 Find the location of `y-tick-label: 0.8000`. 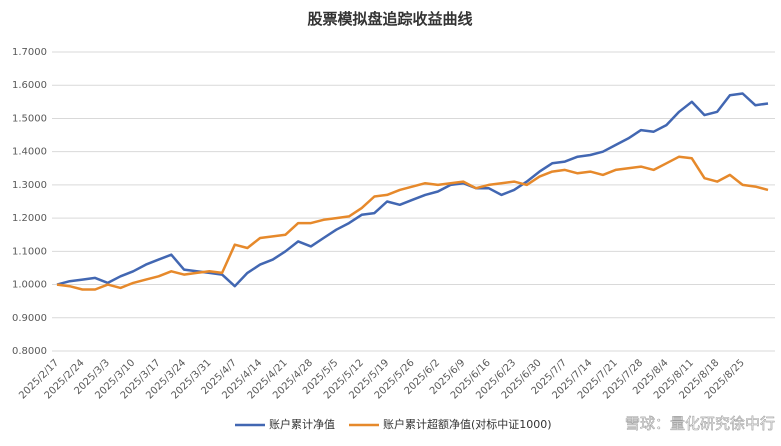

y-tick-label: 0.8000 is located at coordinates (29, 351).